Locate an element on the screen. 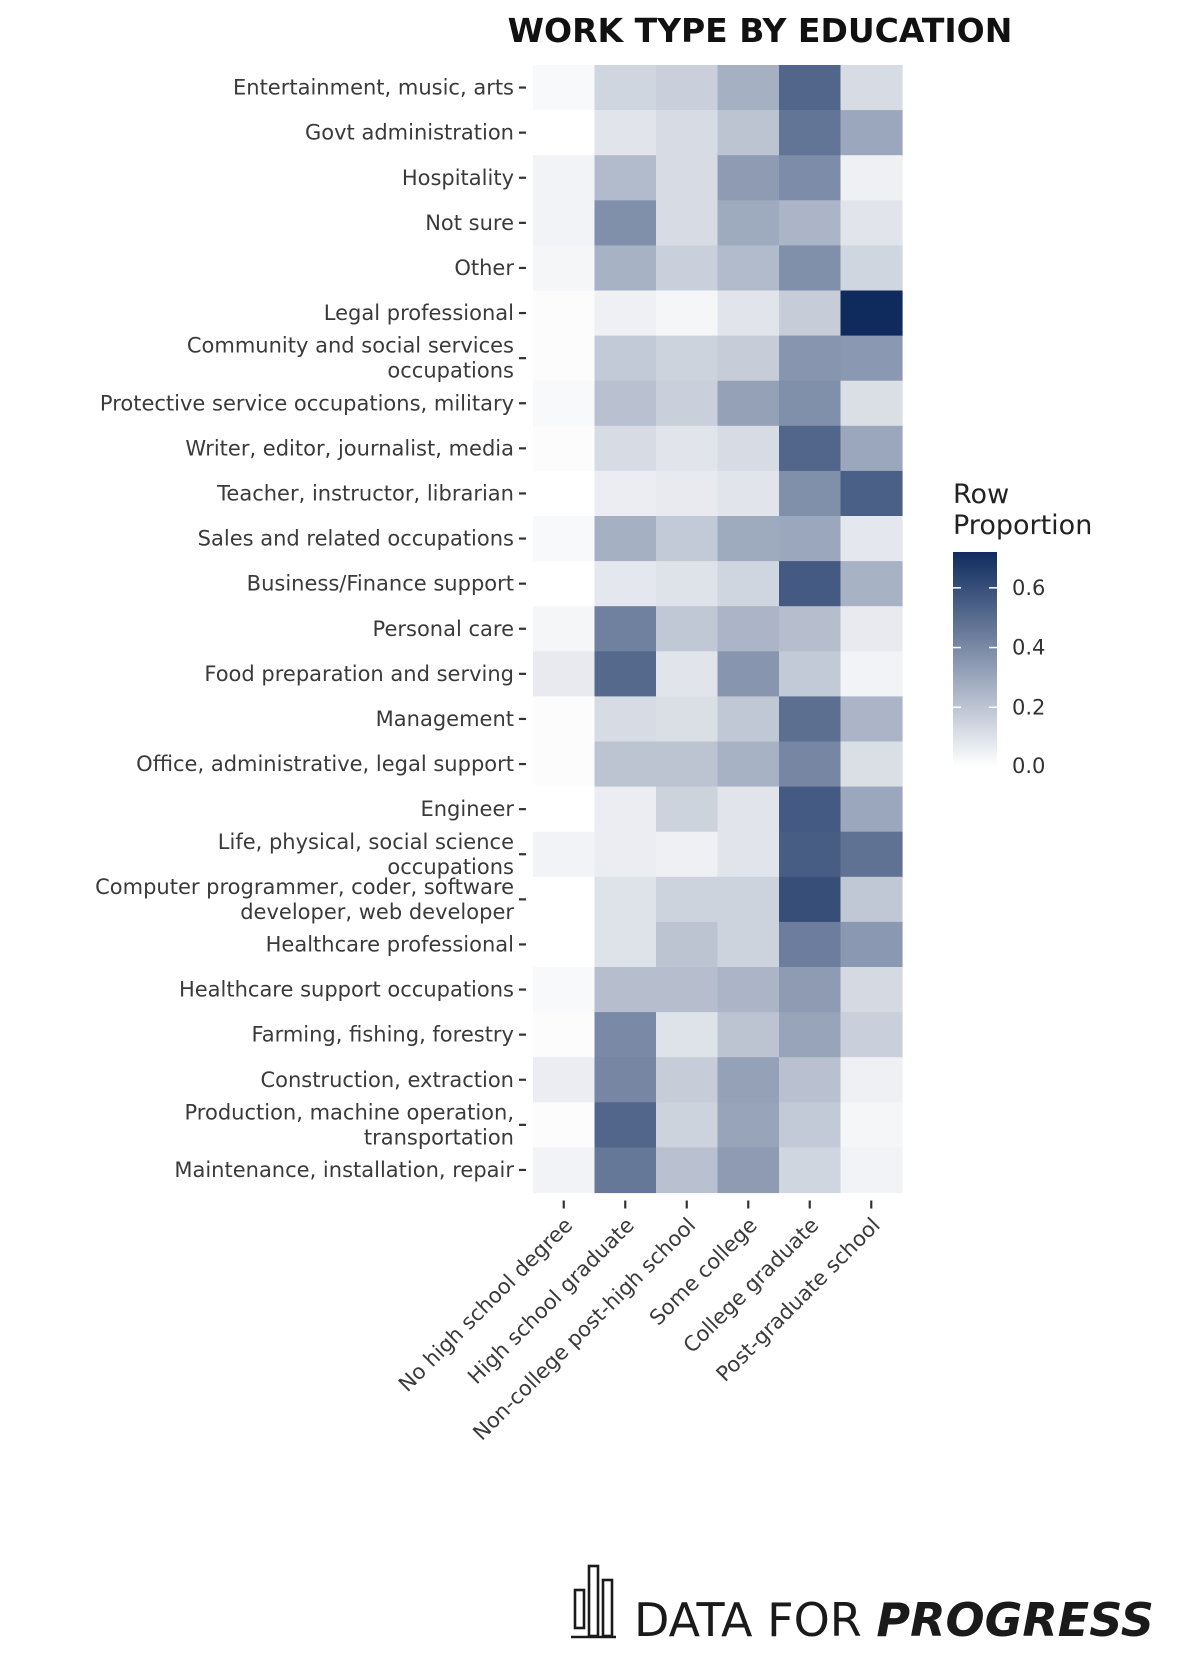 The image size is (1200, 1653). row-label: Engineer is located at coordinates (467, 809).